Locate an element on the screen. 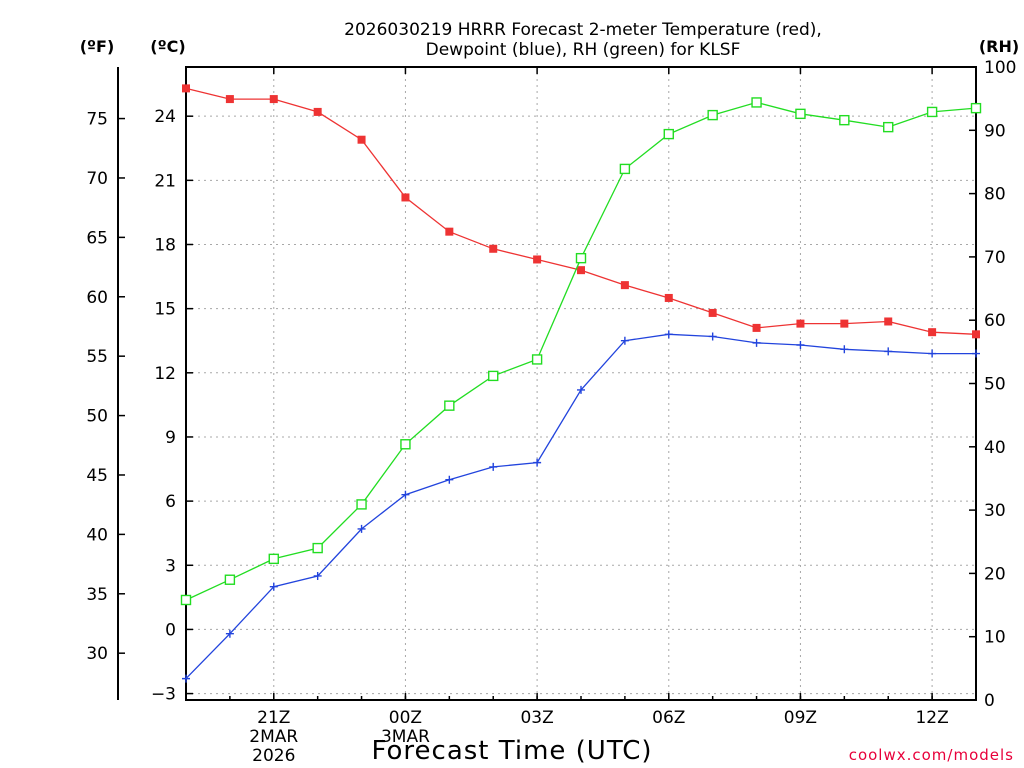 This screenshot has height=768, width=1024. x-tick-label: 00Z is located at coordinates (405, 718).